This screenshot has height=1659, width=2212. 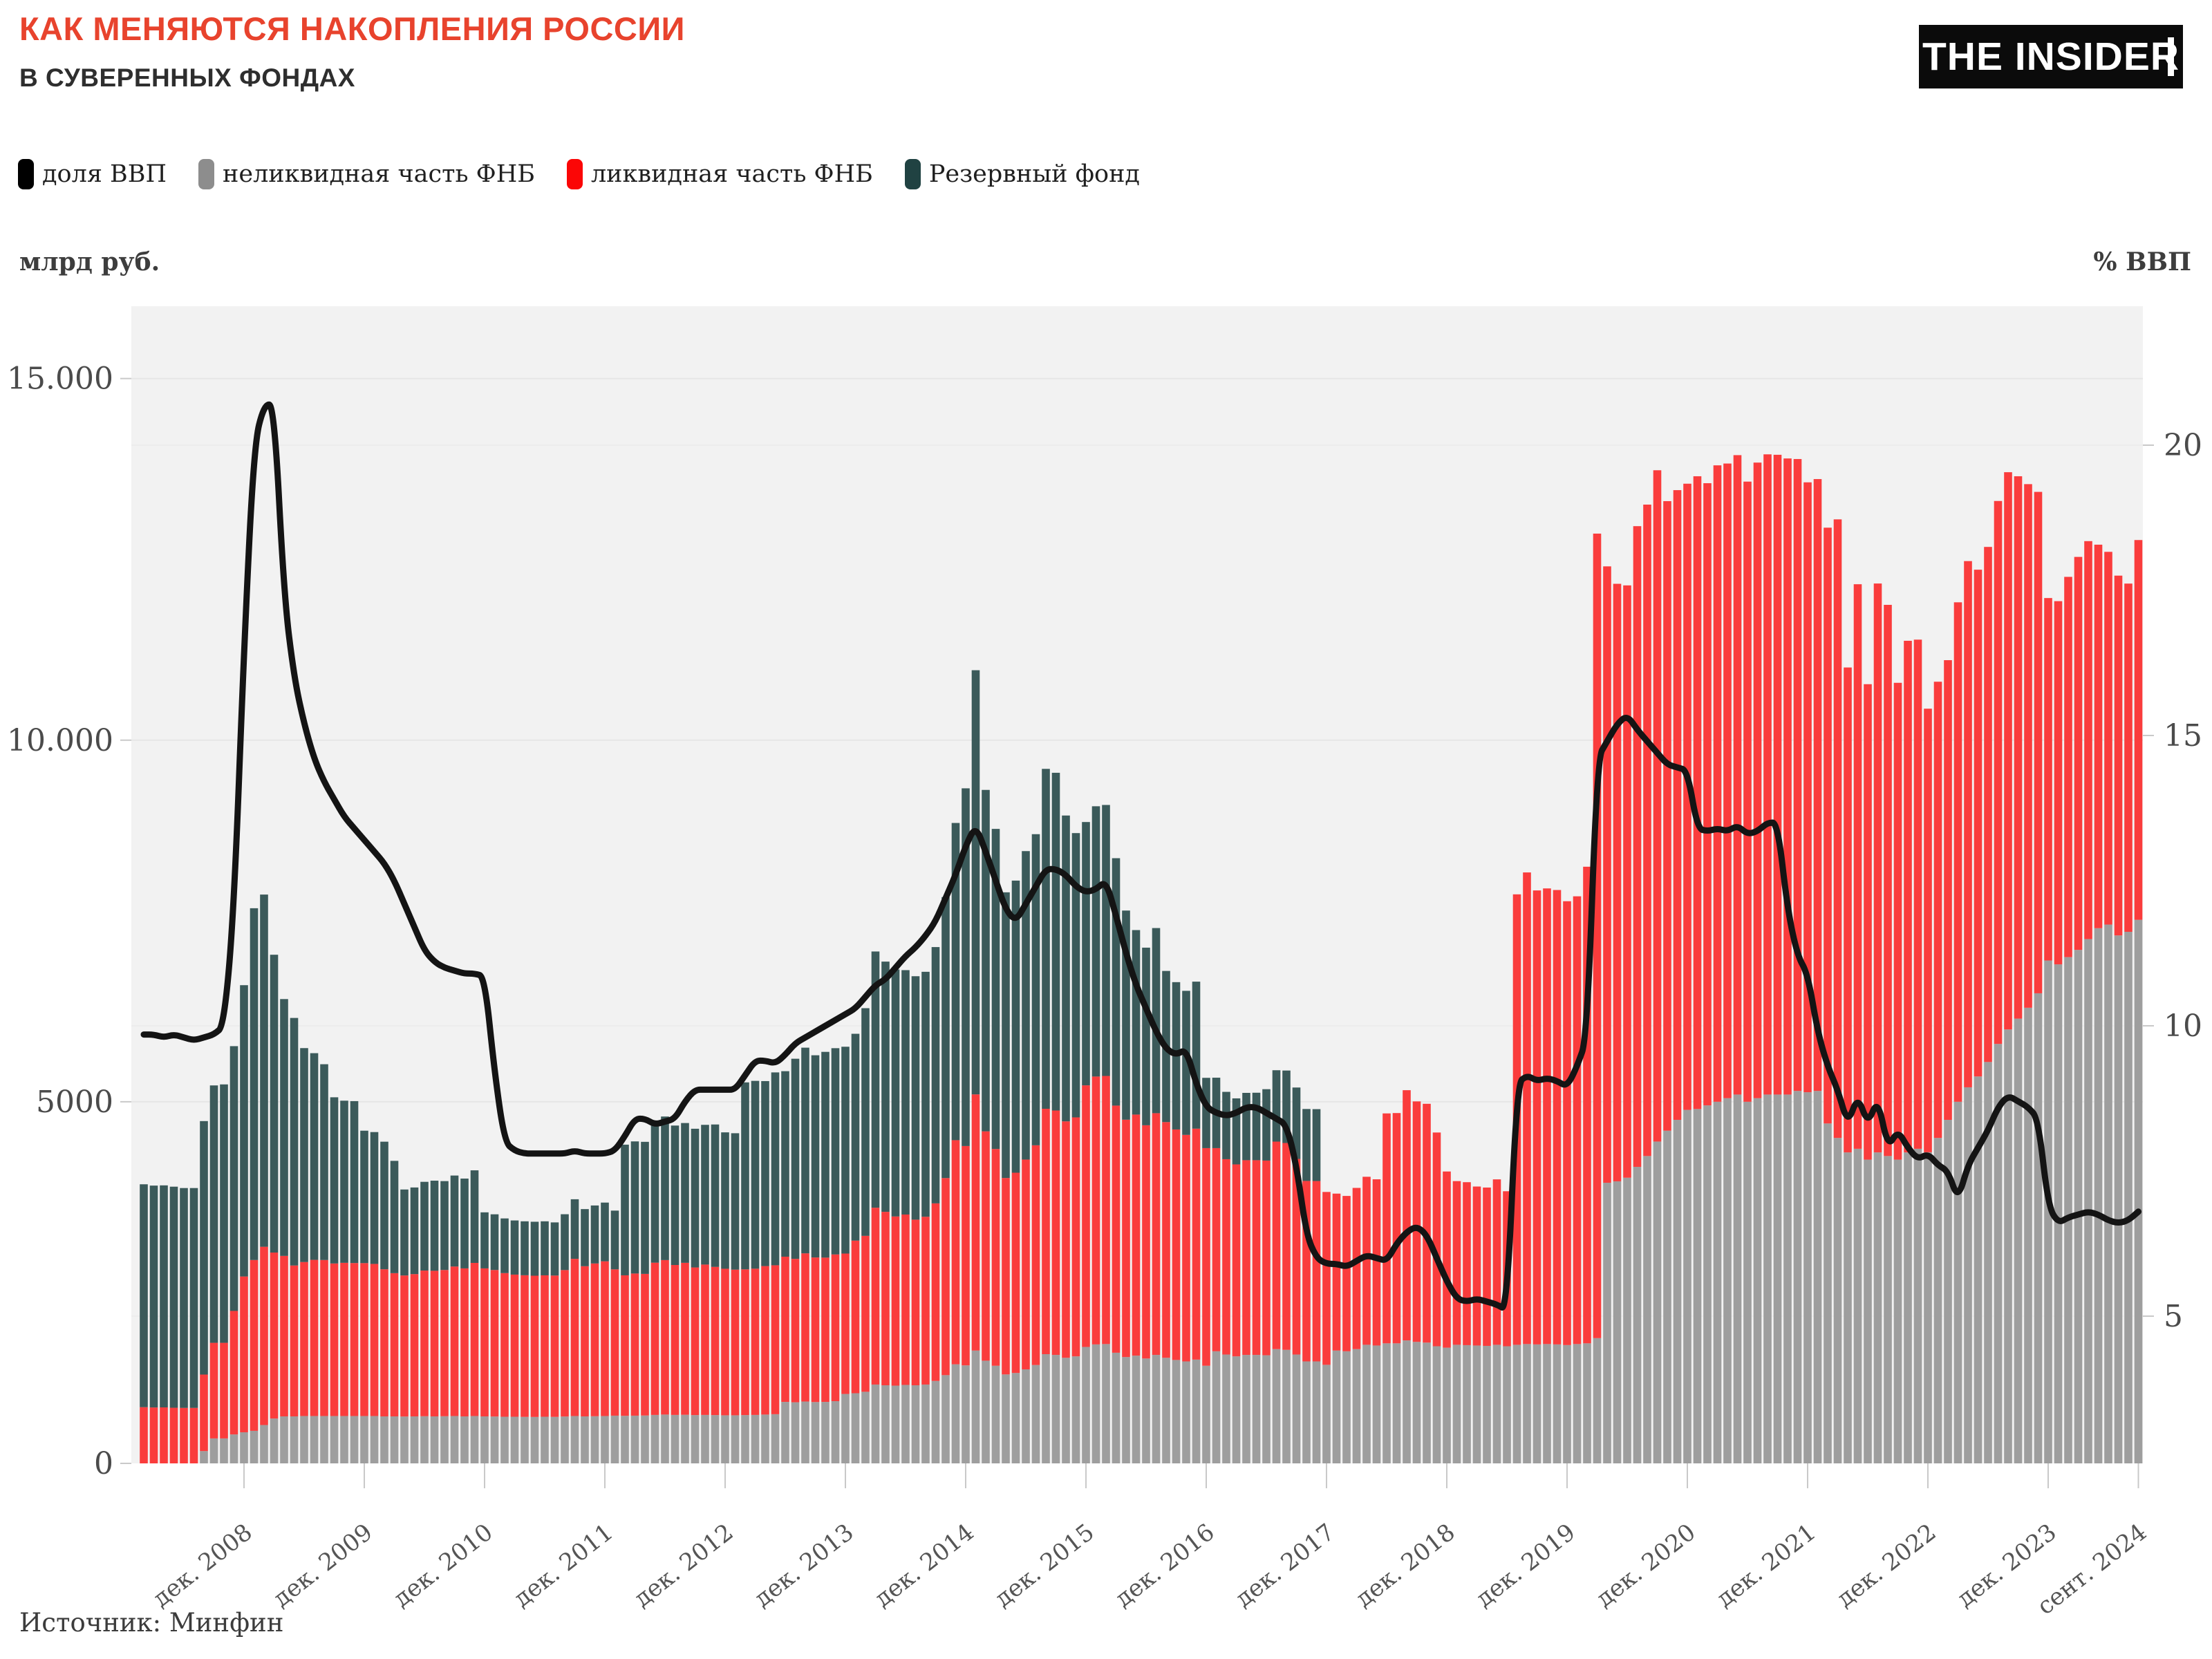 What do you see at coordinates (69, 922) in the screenshot?
I see `left-axis-ticks: 0 5000 10.000 15.000` at bounding box center [69, 922].